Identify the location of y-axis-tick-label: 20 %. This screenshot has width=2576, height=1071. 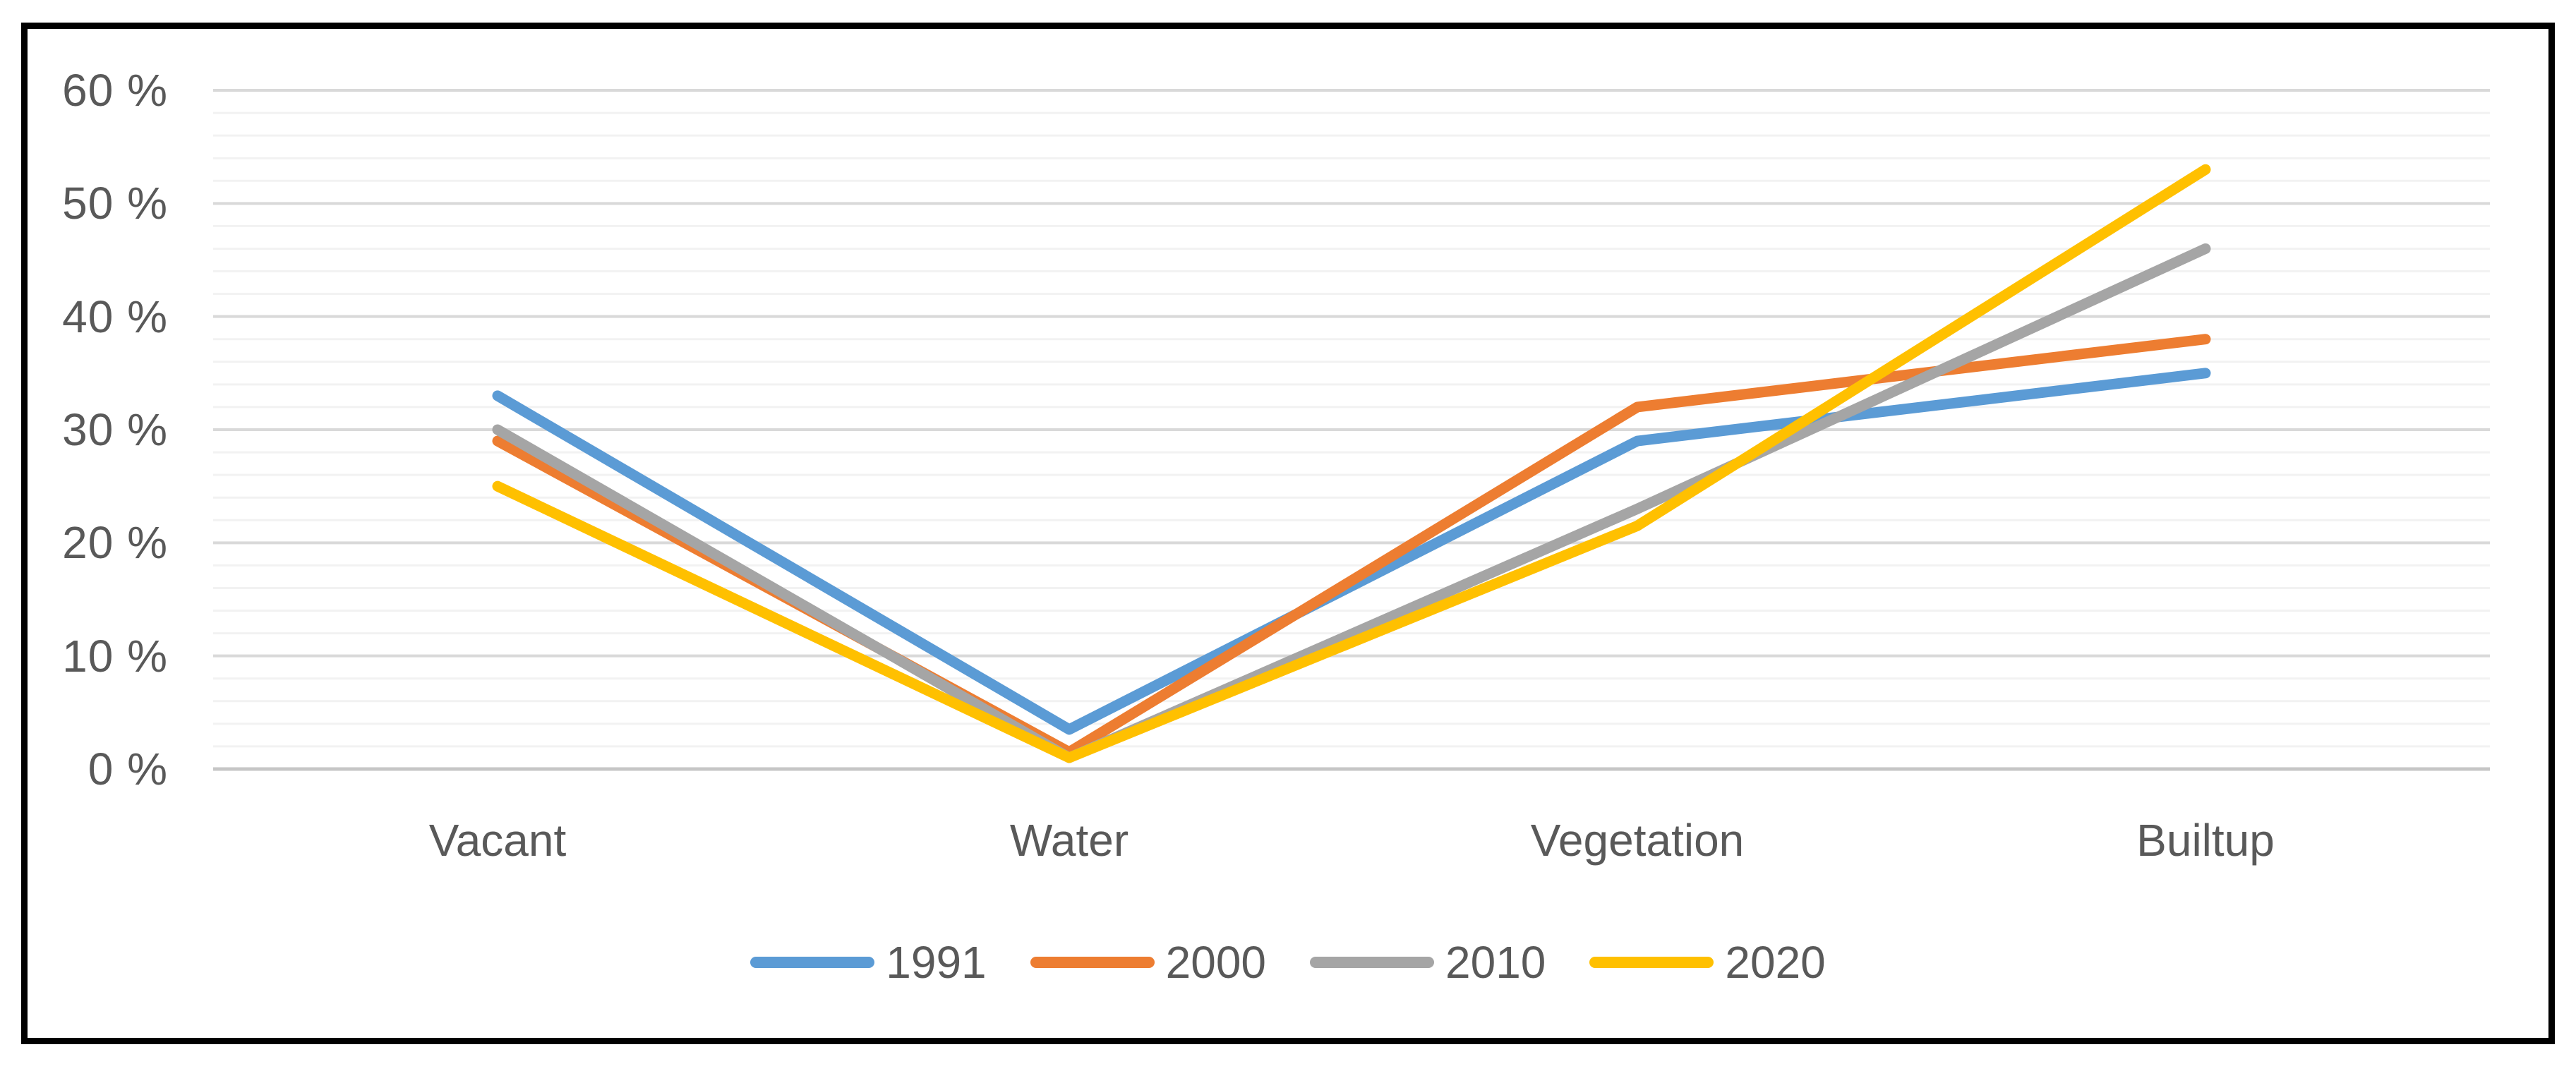
(115, 543).